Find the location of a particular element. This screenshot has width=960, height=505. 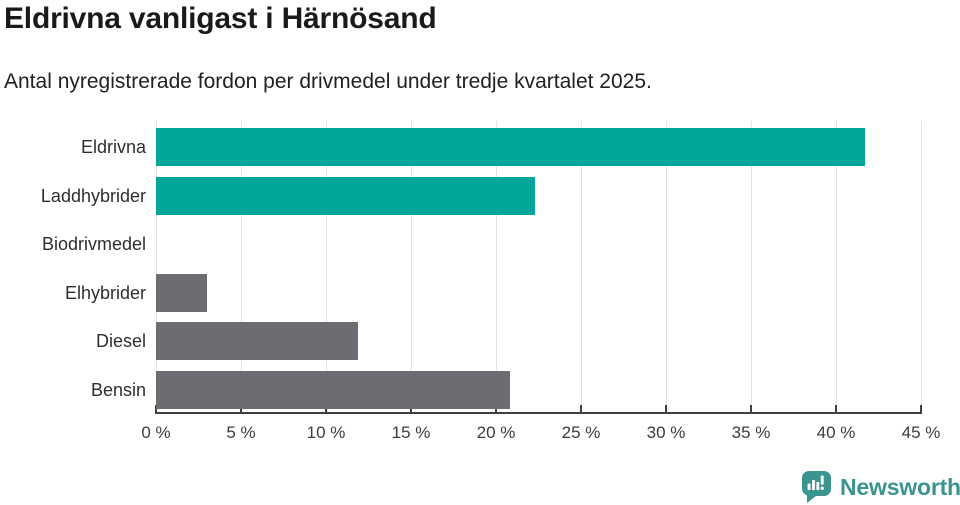

bar-eldrivna is located at coordinates (510, 147).